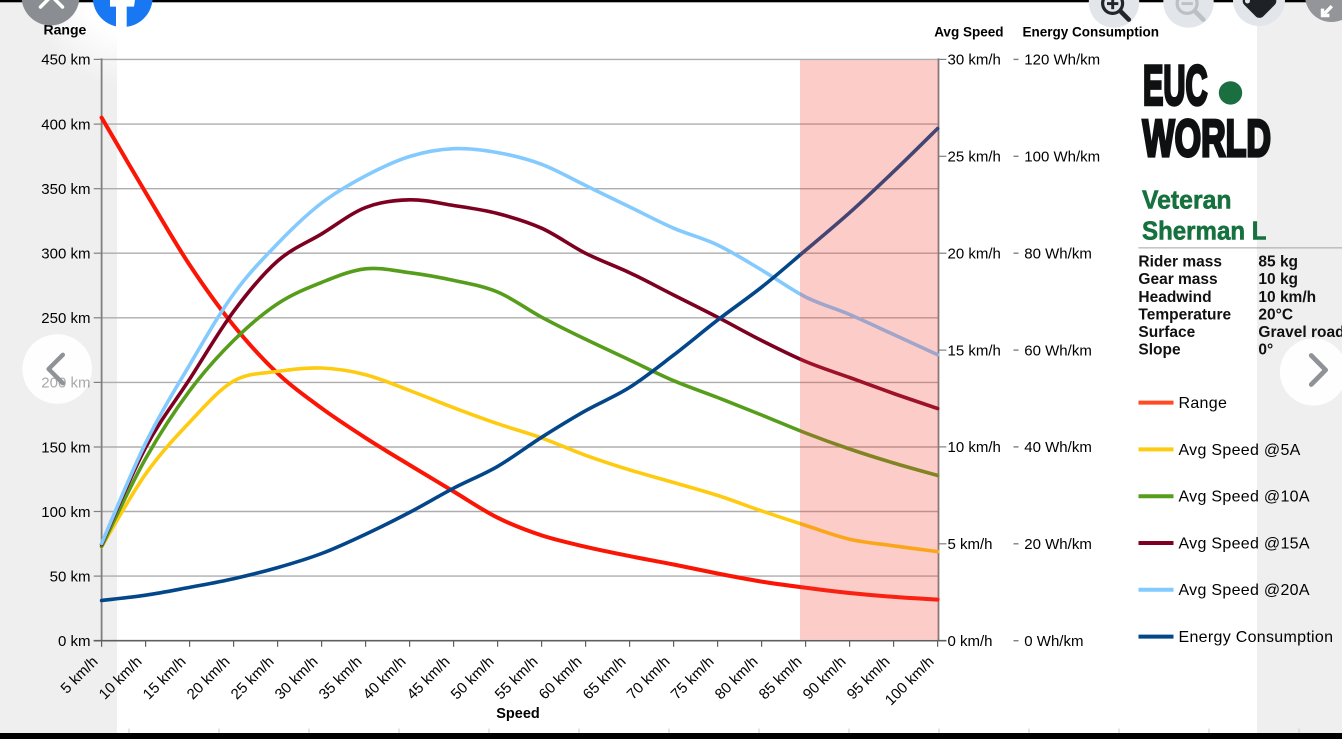 Image resolution: width=1342 pixels, height=739 pixels. I want to click on svg-text: 0°, so click(1265, 349).